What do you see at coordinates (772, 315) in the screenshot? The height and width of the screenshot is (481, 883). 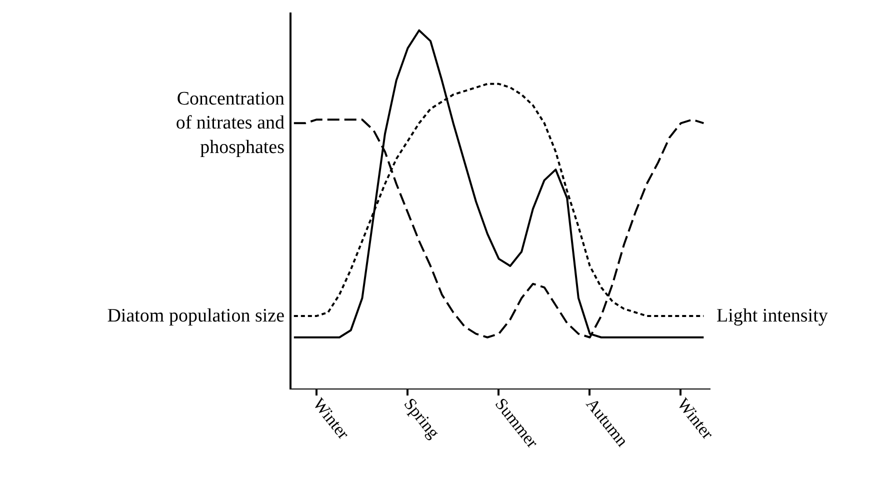 I see `text: Light intensity` at bounding box center [772, 315].